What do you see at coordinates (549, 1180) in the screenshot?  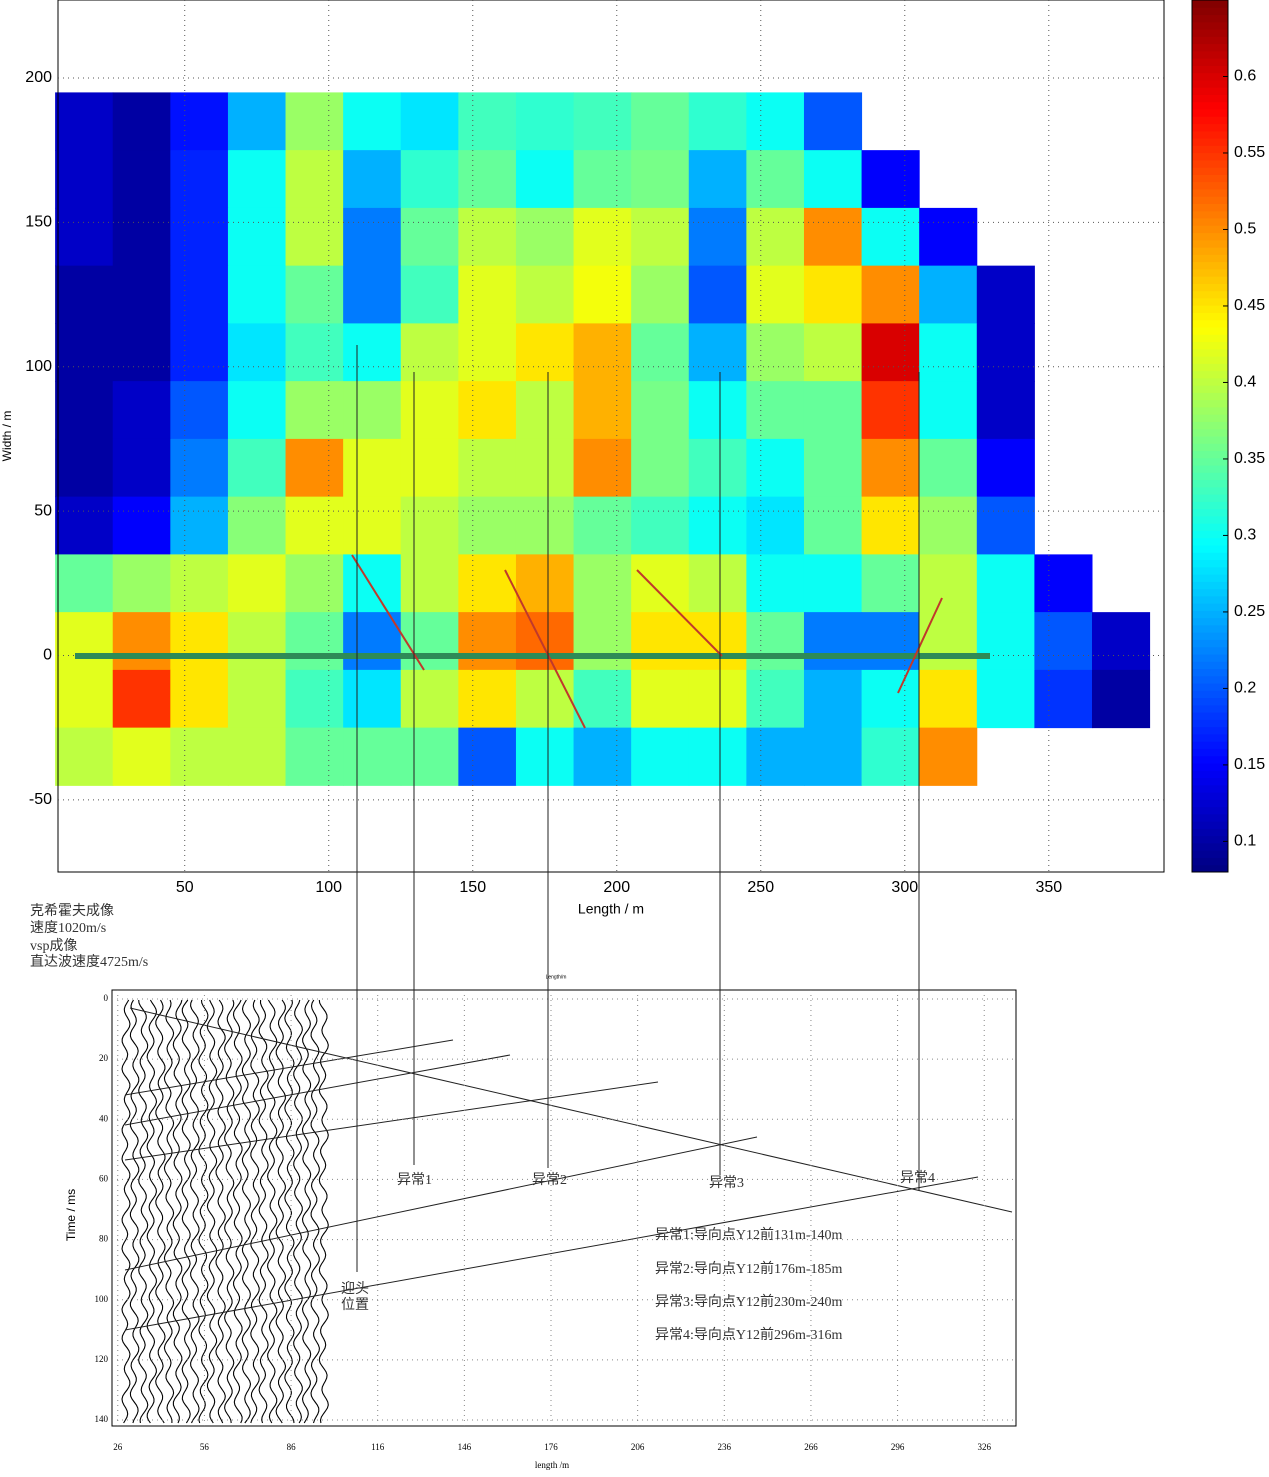 I see `annotation: 异常2` at bounding box center [549, 1180].